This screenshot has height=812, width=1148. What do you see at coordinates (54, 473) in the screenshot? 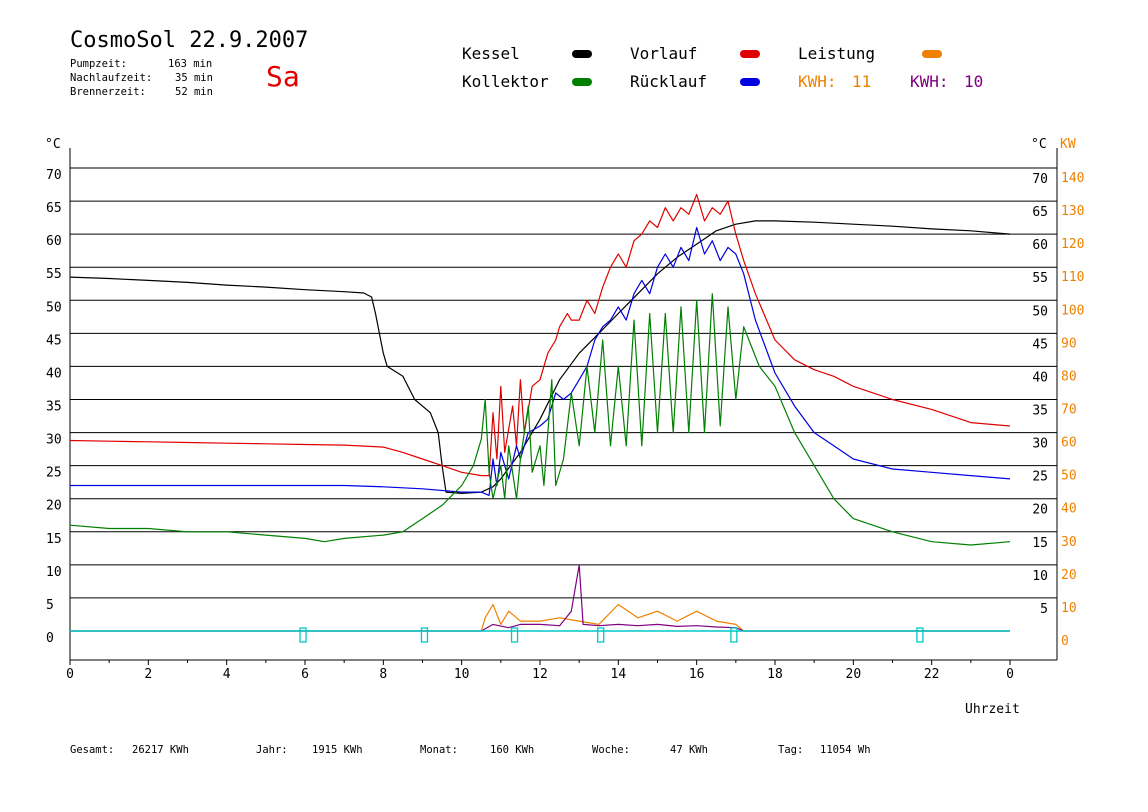
I see `y-left-tick-25: 25` at bounding box center [54, 473].